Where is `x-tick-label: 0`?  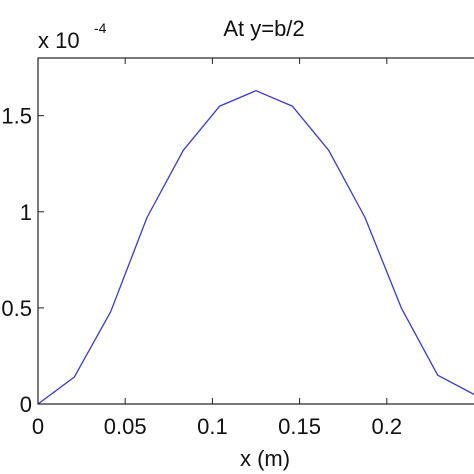
x-tick-label: 0 is located at coordinates (38, 426).